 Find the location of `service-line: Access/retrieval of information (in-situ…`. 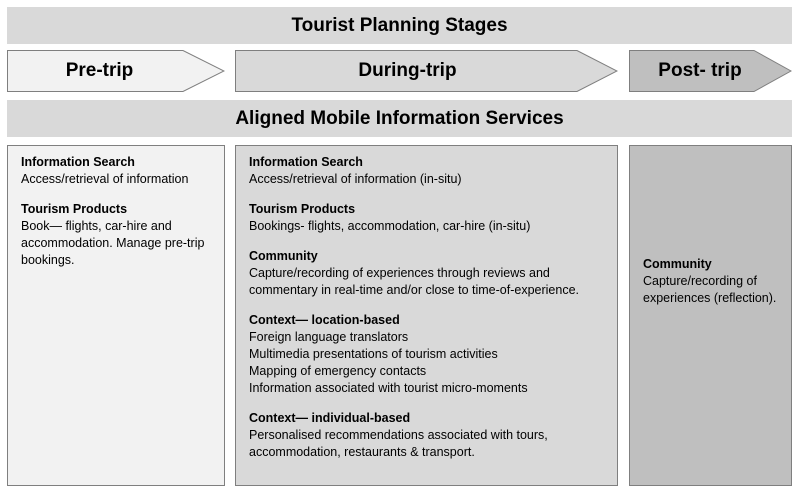

service-line: Access/retrieval of information (in-situ… is located at coordinates (355, 179).